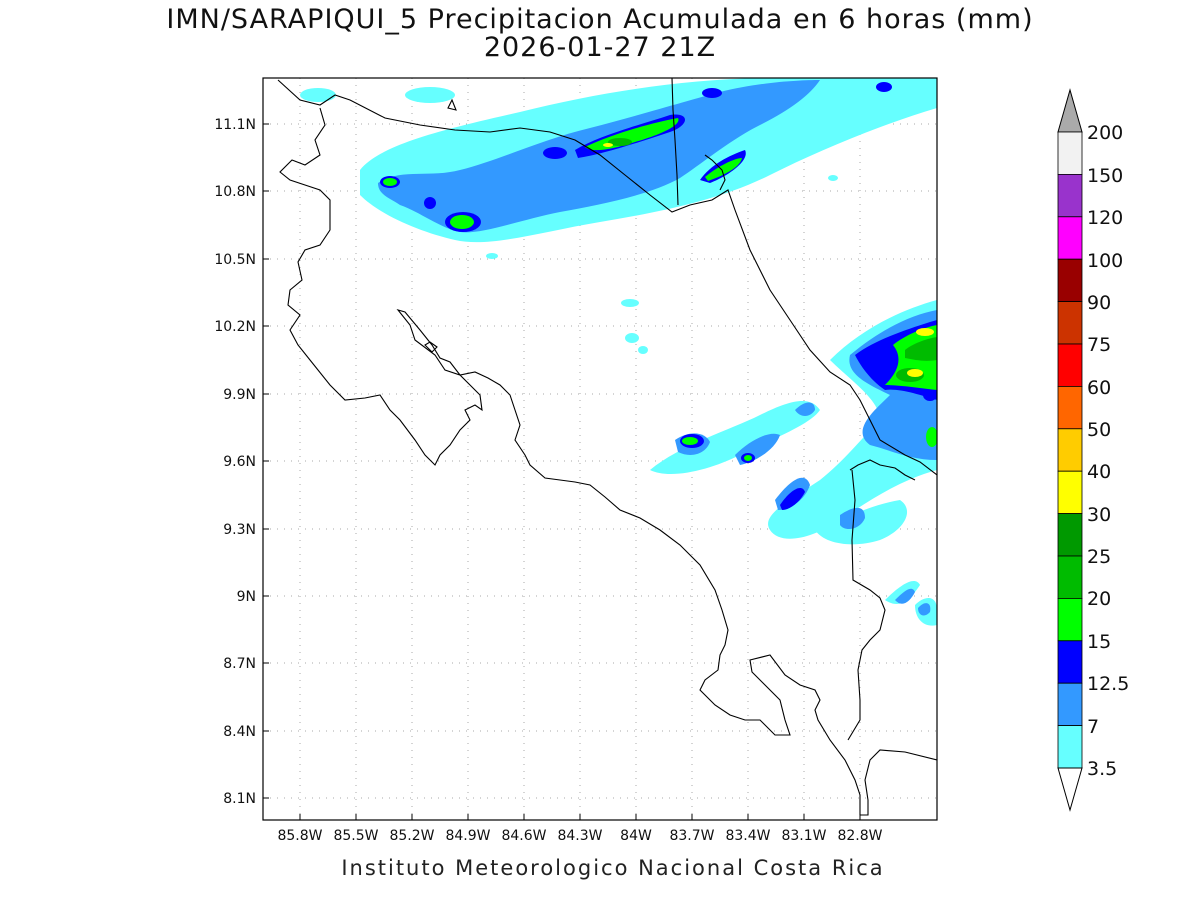 The image size is (1200, 900). I want to click on y-tick-label: 10.2N, so click(235, 327).